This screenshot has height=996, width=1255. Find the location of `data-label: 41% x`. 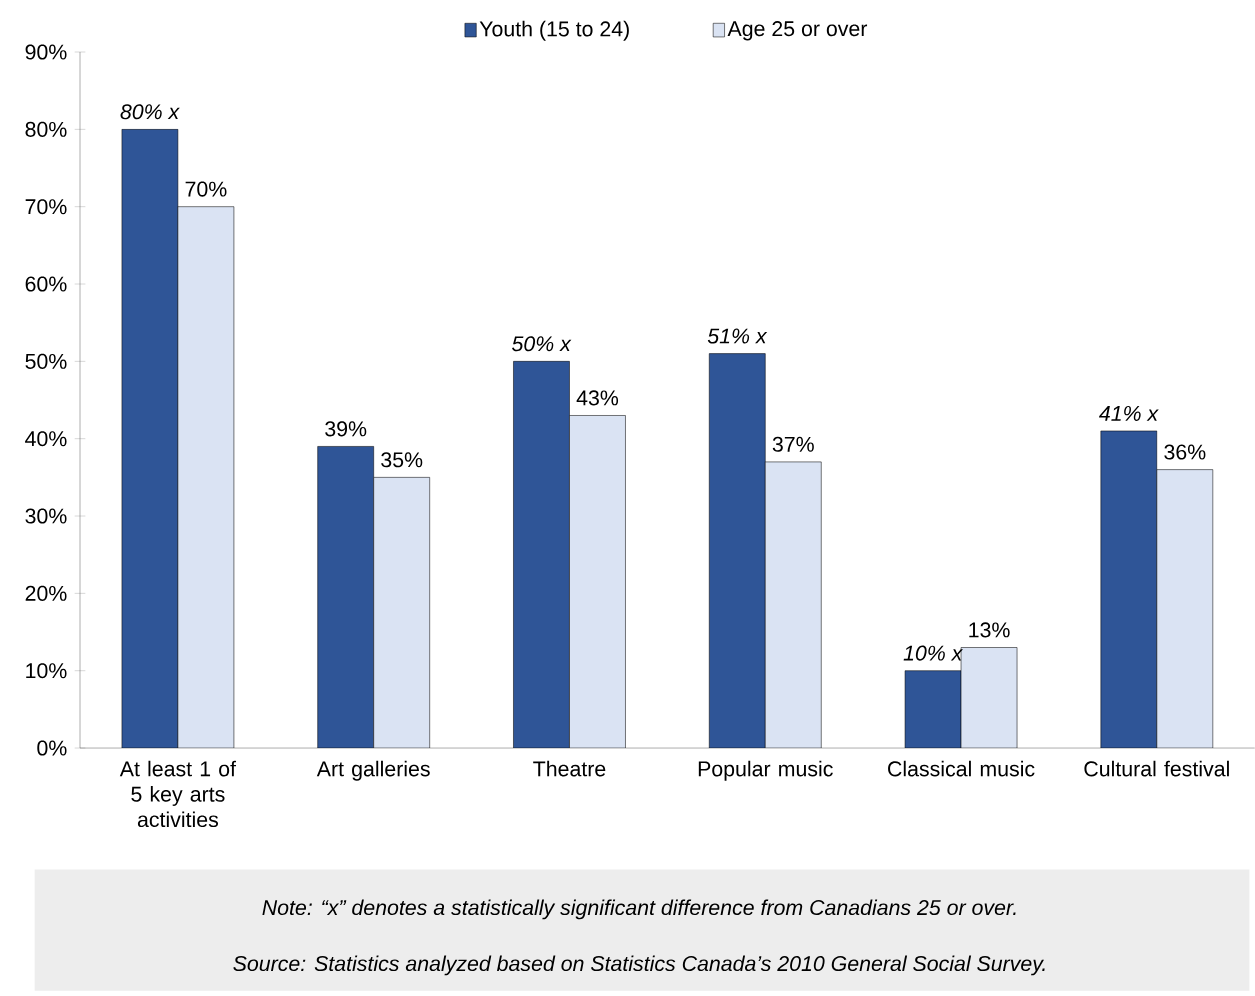

data-label: 41% x is located at coordinates (1129, 413).